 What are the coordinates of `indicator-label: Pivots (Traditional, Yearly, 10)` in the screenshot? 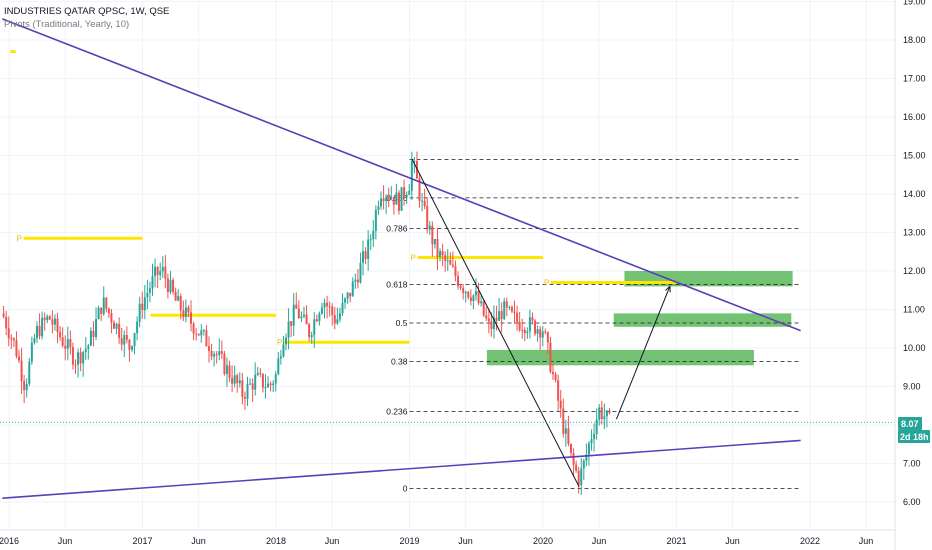 It's located at (67, 24).